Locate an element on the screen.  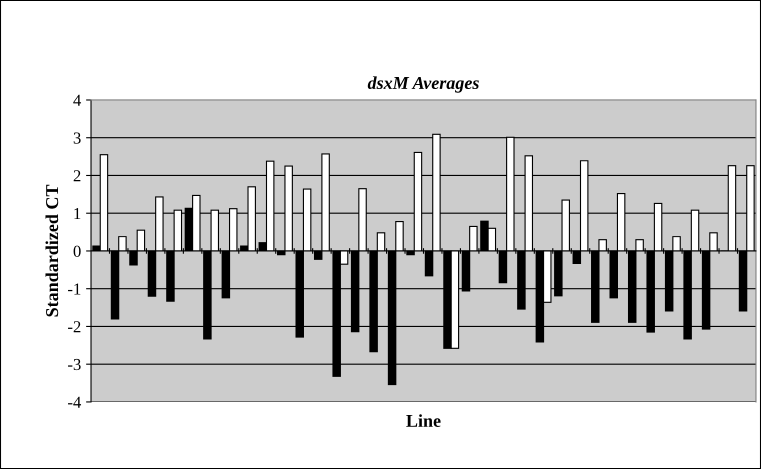
y-tick-label: 1 is located at coordinates (77, 213).